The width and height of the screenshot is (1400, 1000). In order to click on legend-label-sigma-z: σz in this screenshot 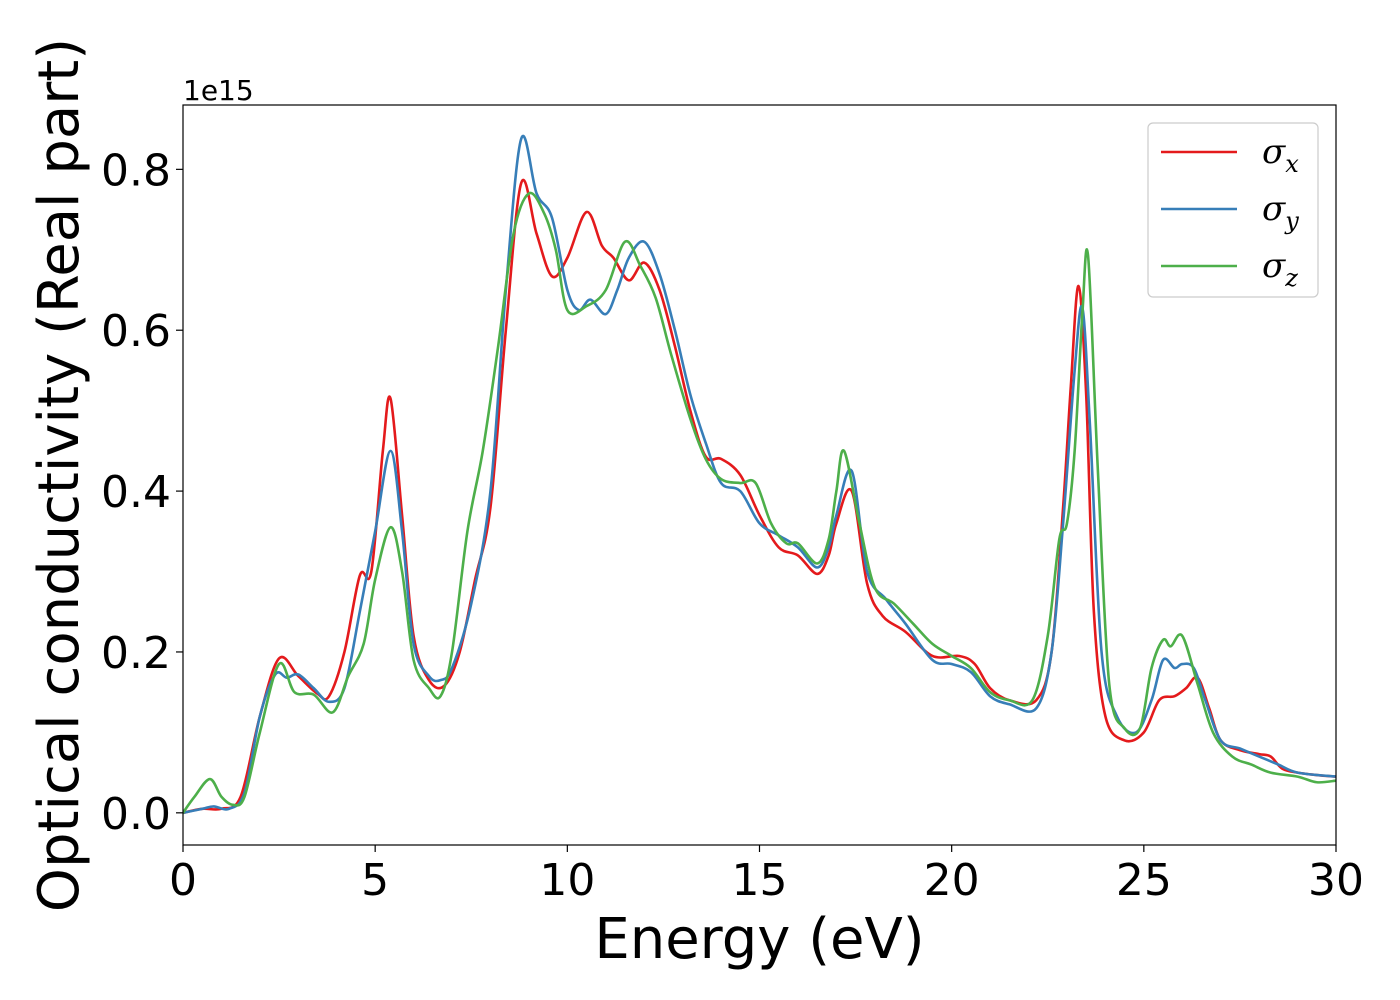, I will do `click(1280, 269)`.